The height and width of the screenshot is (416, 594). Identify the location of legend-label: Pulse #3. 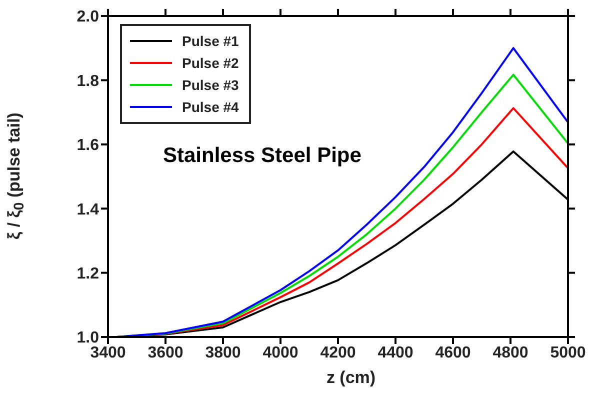
(210, 85).